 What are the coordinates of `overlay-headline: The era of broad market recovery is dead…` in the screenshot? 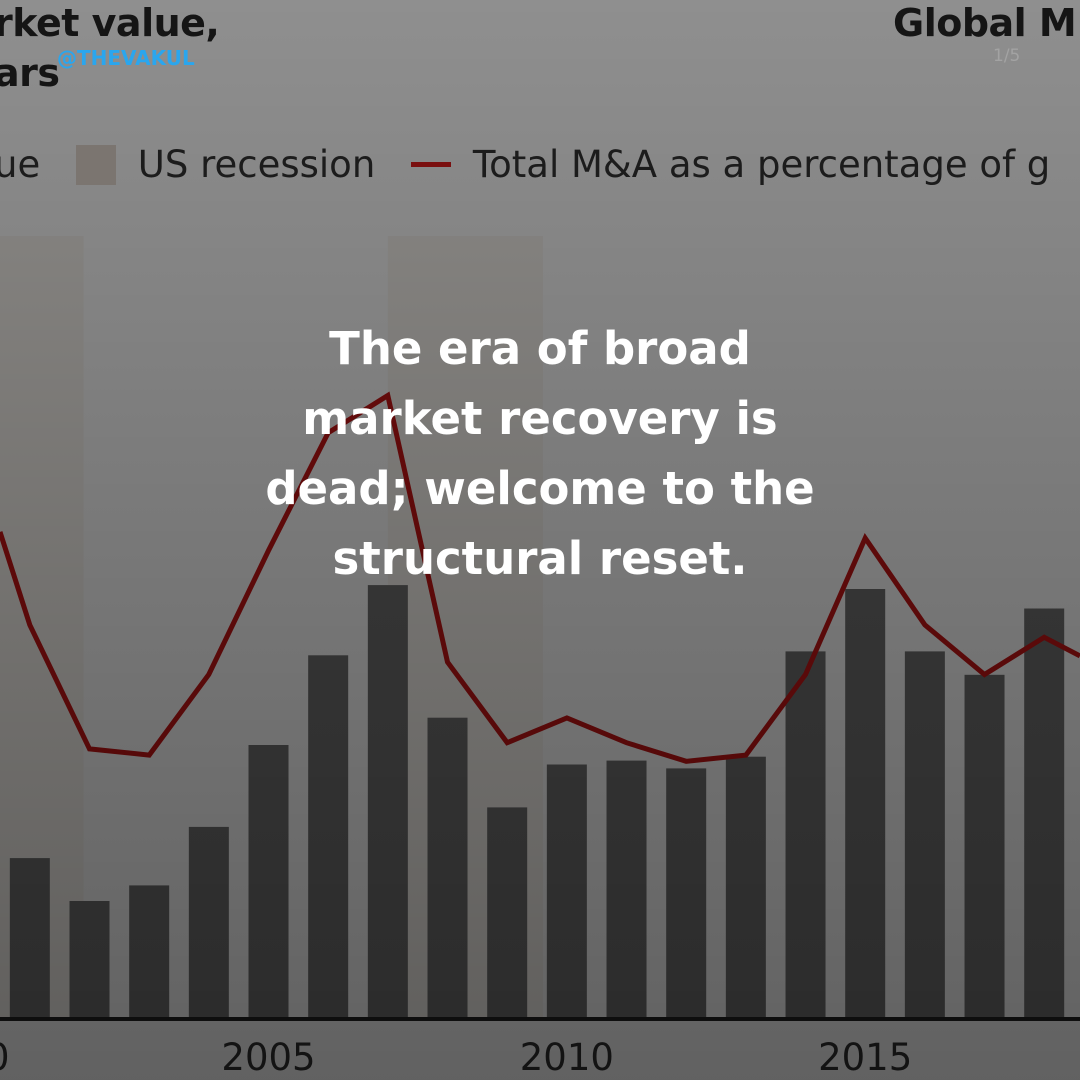 It's located at (540, 453).